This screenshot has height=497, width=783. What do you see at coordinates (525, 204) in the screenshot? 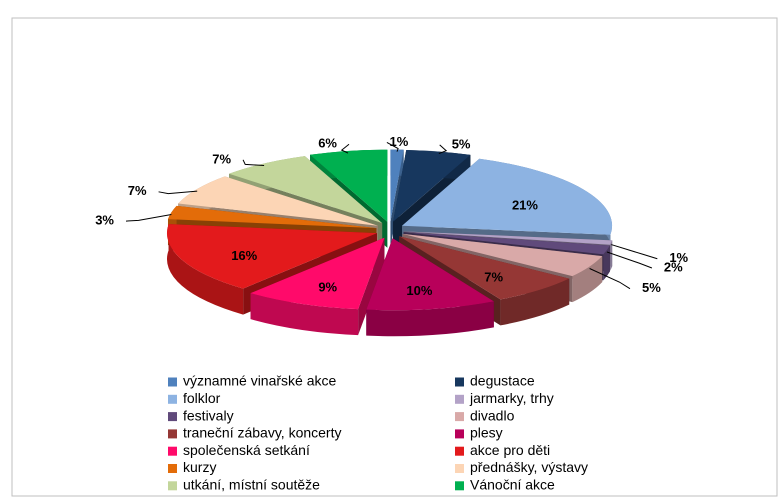
I see `data-label: 21%` at bounding box center [525, 204].